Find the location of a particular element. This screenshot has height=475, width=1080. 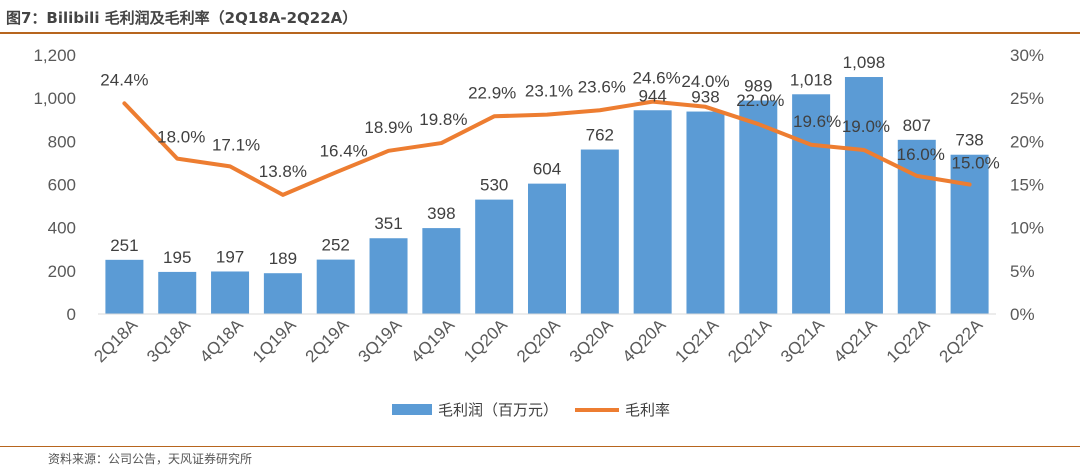

margin-value-label: 18.9% is located at coordinates (388, 127).